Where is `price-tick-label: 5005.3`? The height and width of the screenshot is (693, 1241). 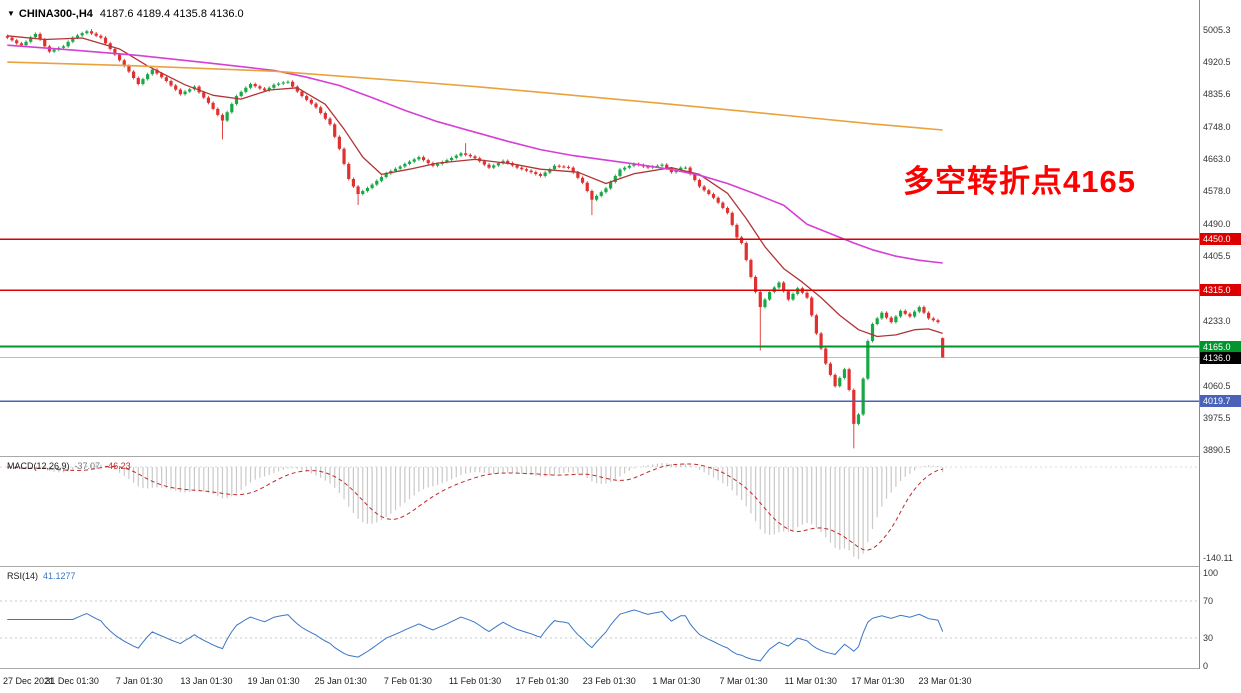 price-tick-label: 5005.3 is located at coordinates (1217, 30).